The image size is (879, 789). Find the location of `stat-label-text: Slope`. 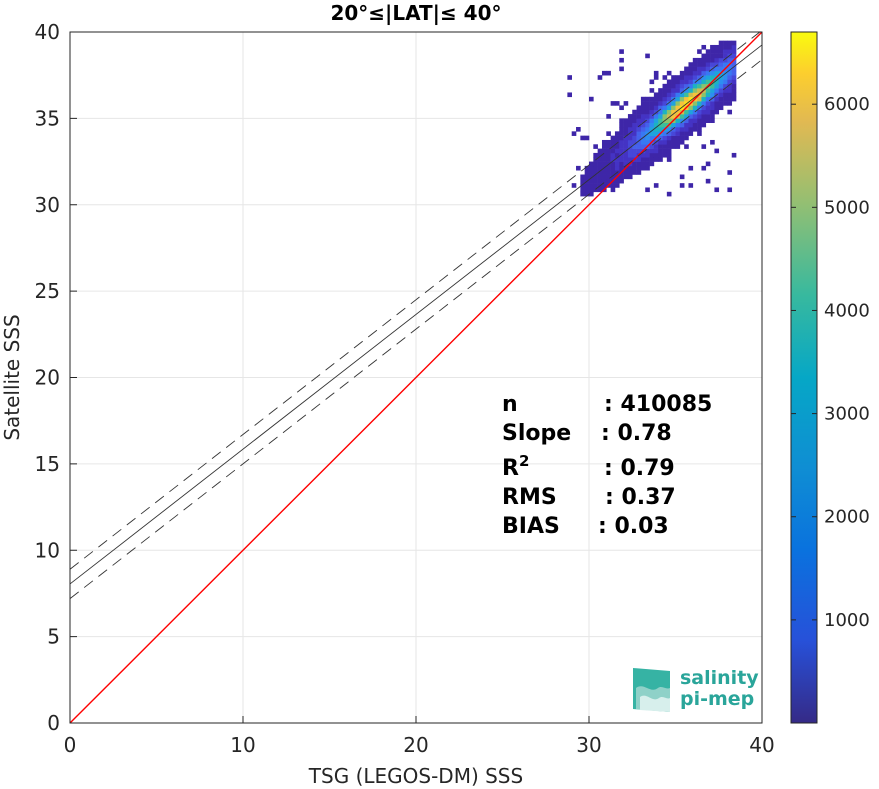

stat-label-text: Slope is located at coordinates (536, 433).